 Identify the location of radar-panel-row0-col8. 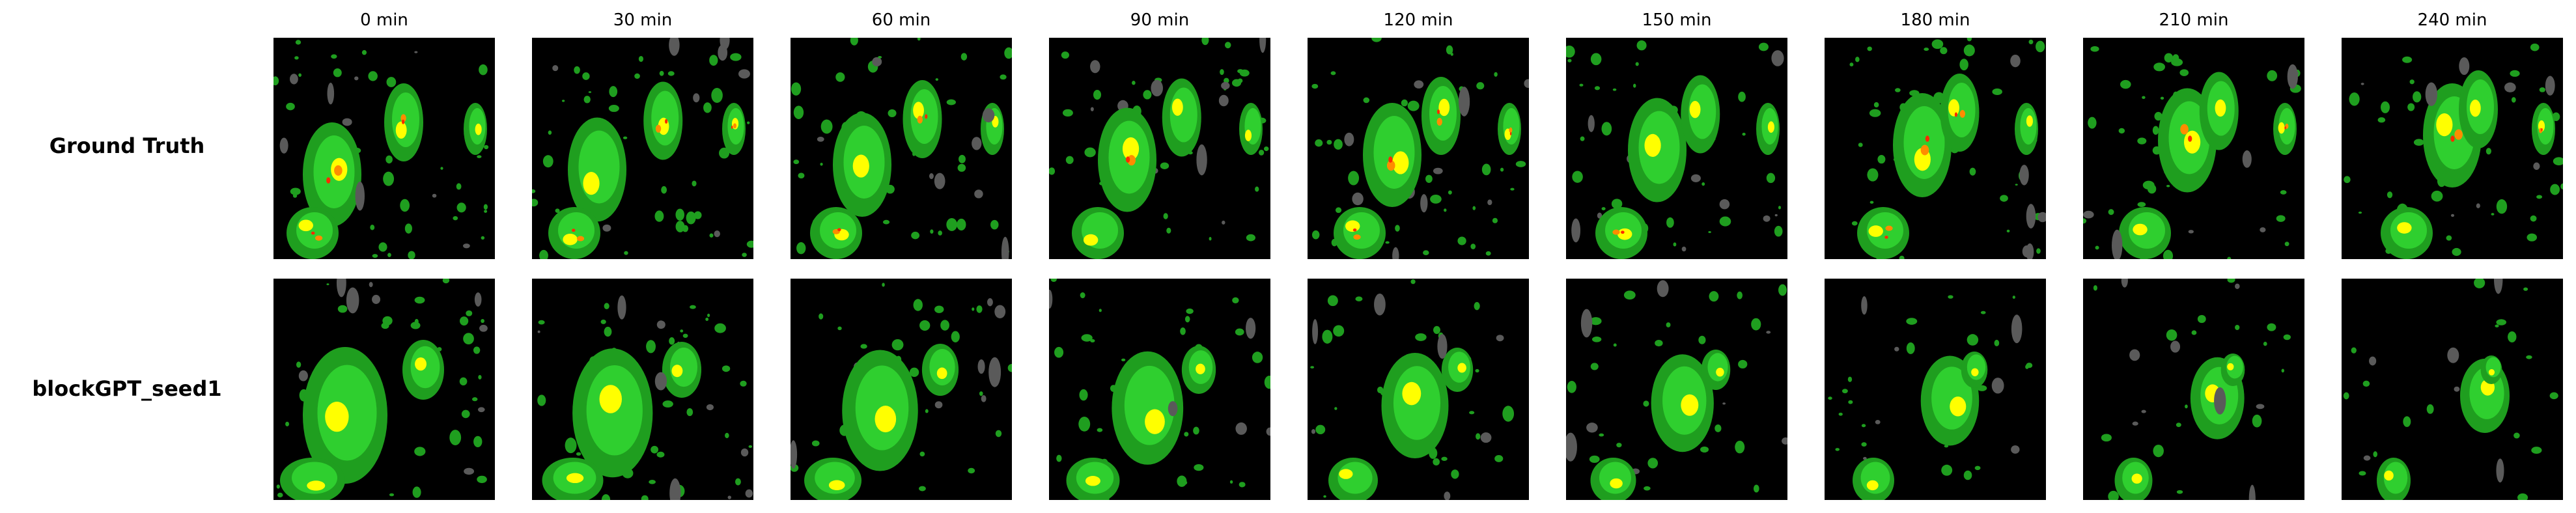
(2452, 148).